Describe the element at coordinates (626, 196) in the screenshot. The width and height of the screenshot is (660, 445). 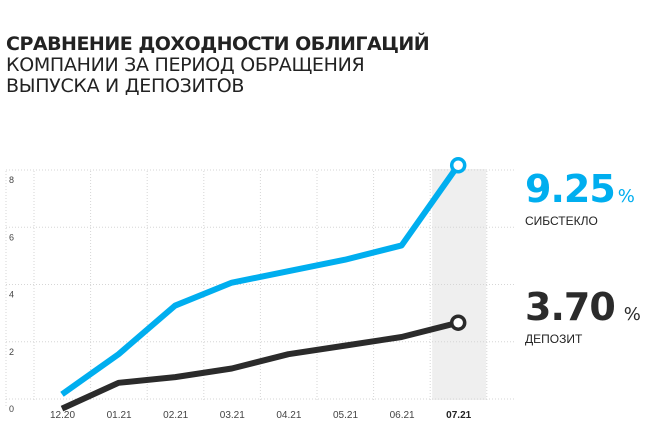
I see `end-unit-sibsteklo: %` at that location.